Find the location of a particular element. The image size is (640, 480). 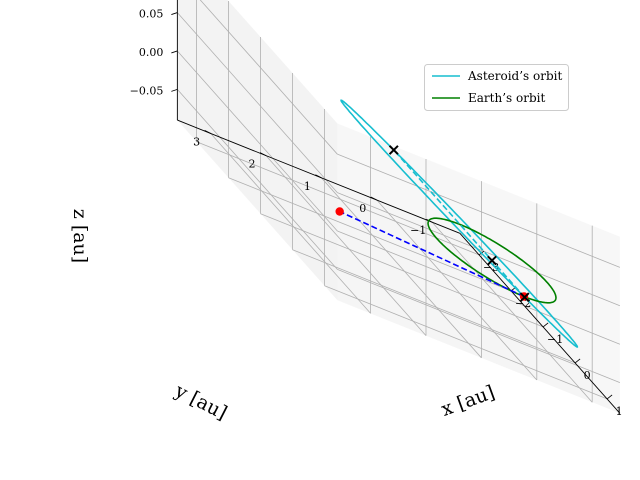

legend: Asteroid’s orbit Earth’s orbit is located at coordinates (496, 87).